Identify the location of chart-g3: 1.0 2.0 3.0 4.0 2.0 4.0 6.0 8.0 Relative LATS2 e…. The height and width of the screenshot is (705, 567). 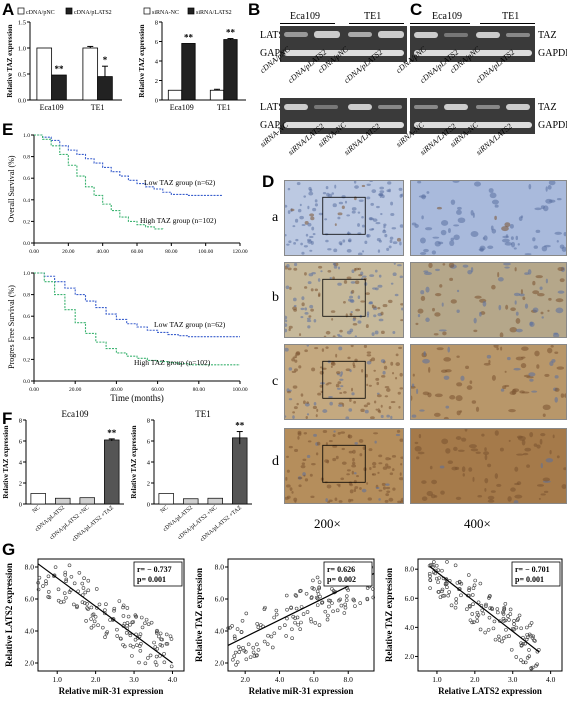
(473, 627).